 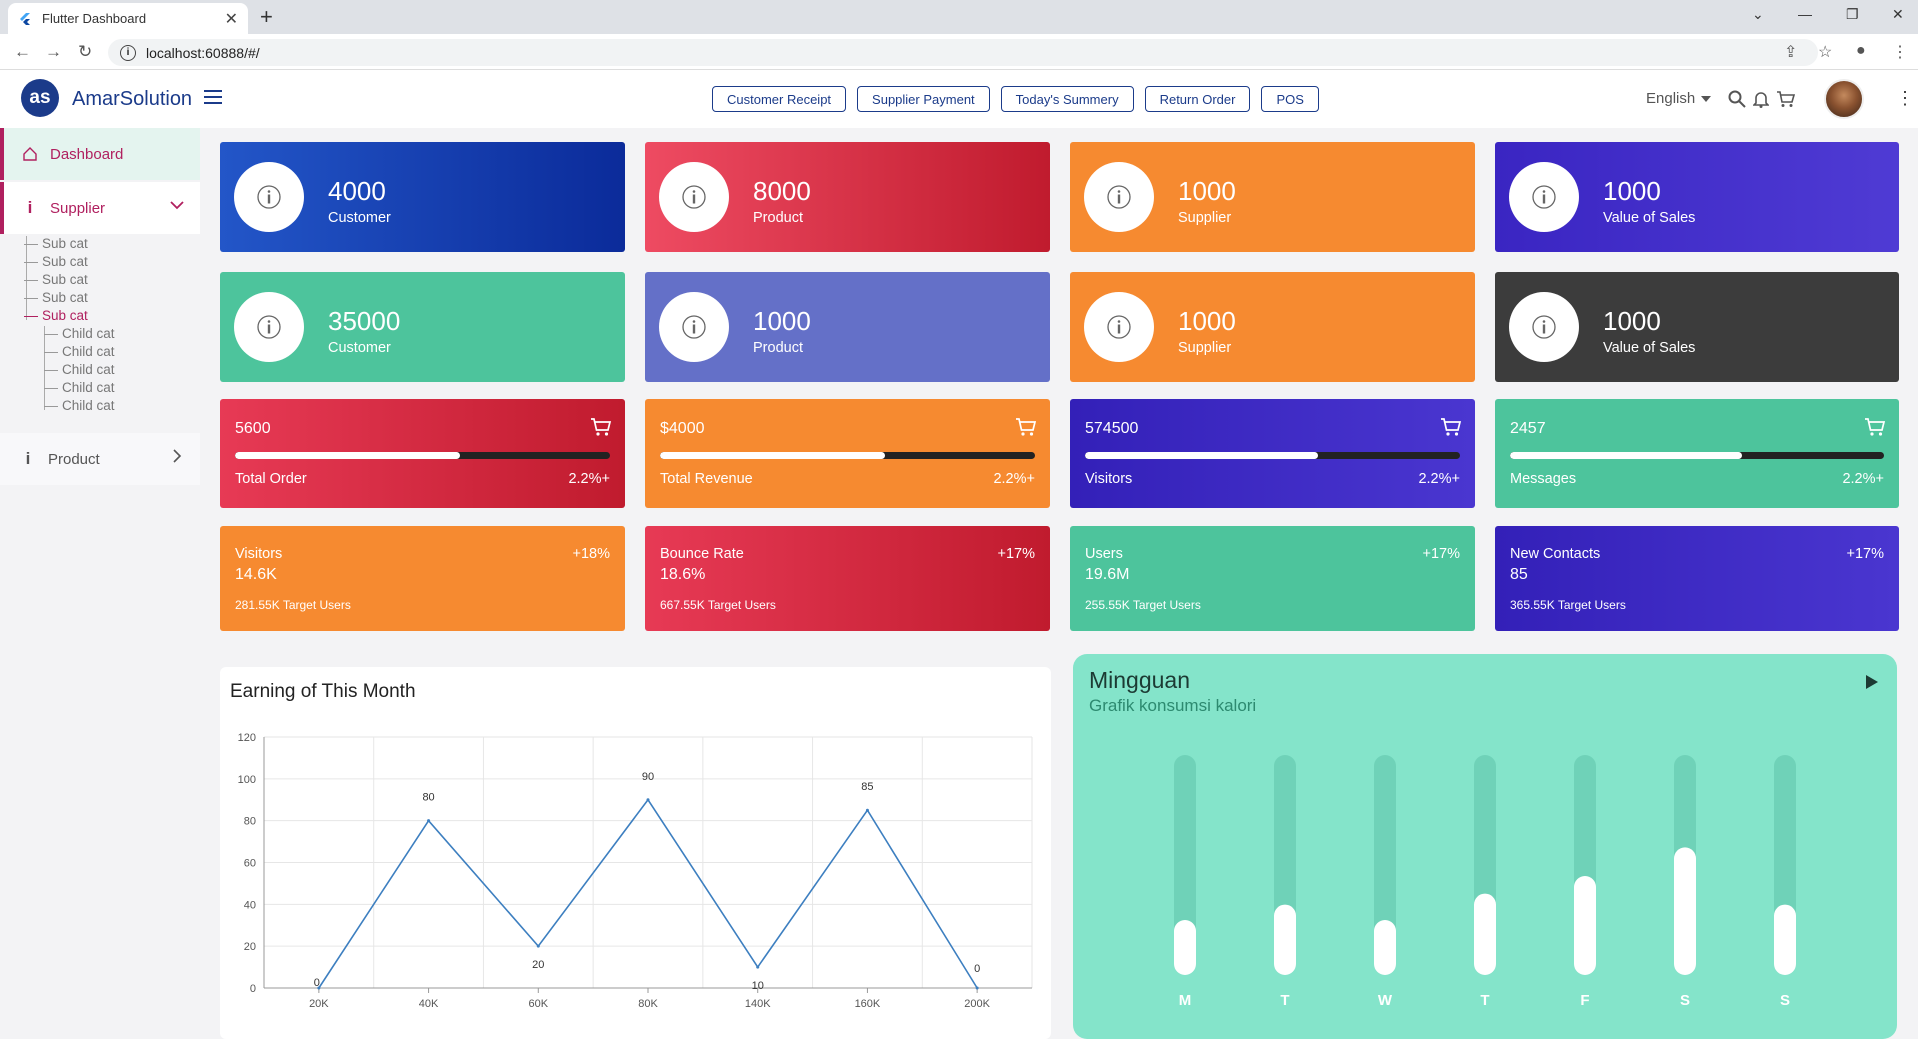 What do you see at coordinates (1671, 98) in the screenshot?
I see `language-label: English` at bounding box center [1671, 98].